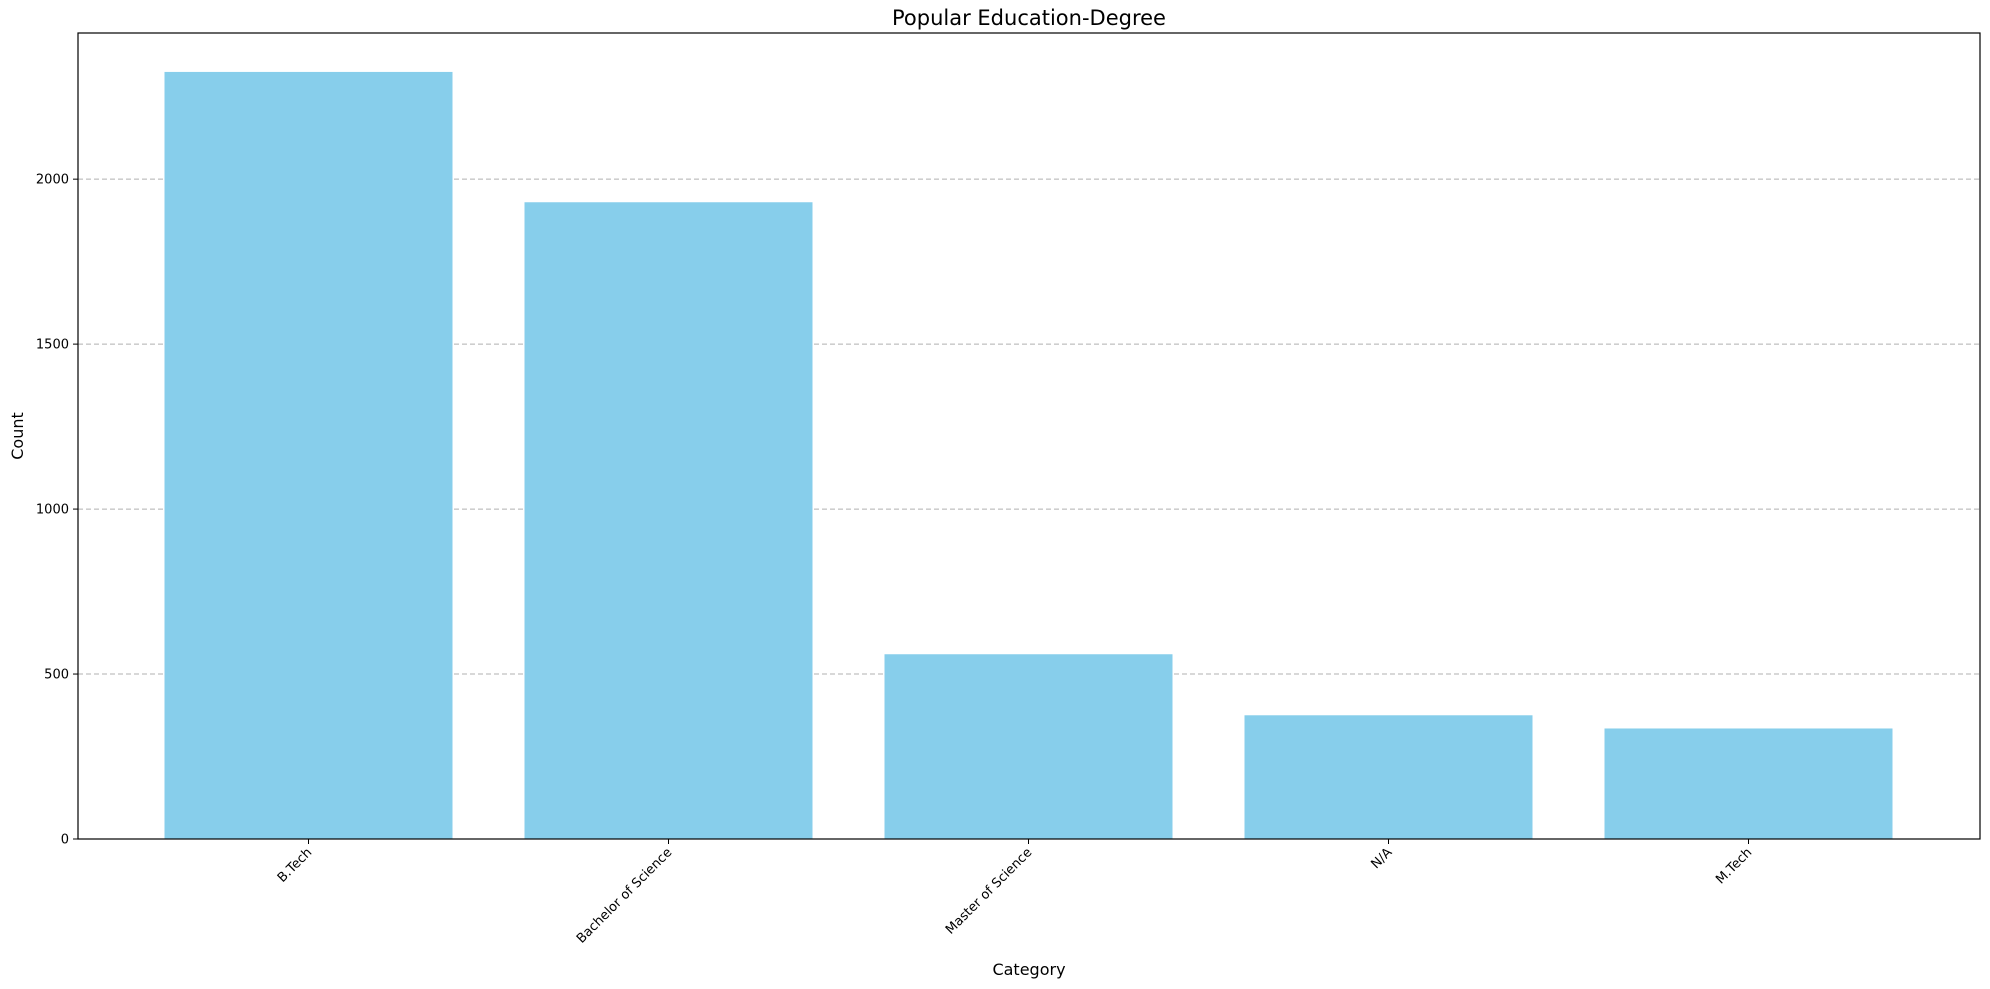 Image resolution: width=1990 pixels, height=989 pixels. What do you see at coordinates (989, 891) in the screenshot?
I see `x-tick-label: Master of Science` at bounding box center [989, 891].